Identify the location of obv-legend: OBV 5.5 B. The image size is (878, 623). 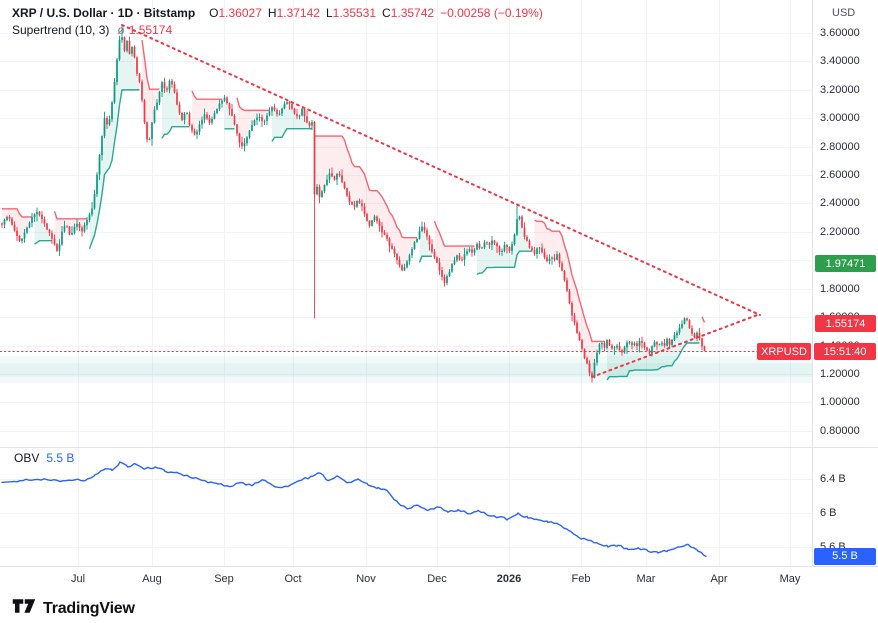
(44, 458).